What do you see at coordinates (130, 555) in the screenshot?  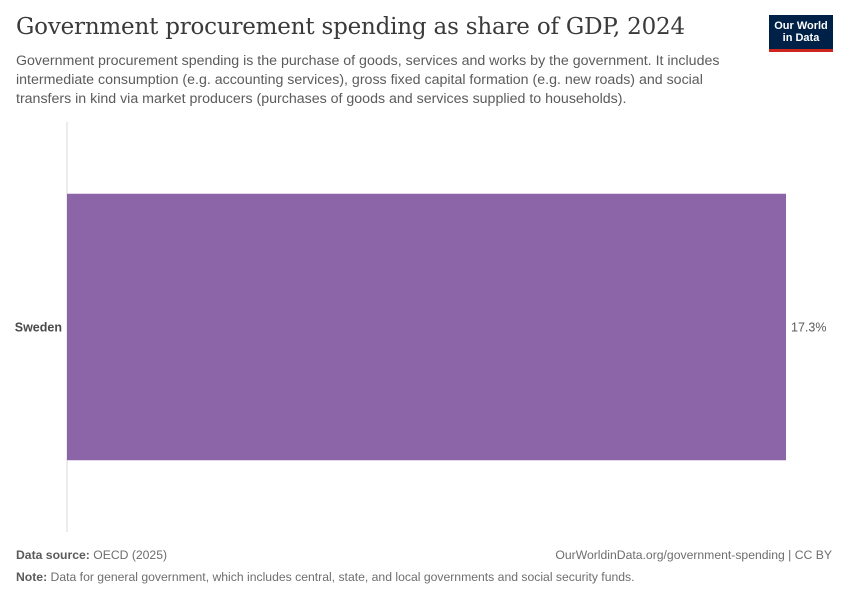 I see `data-source-link: OECD (2025)` at bounding box center [130, 555].